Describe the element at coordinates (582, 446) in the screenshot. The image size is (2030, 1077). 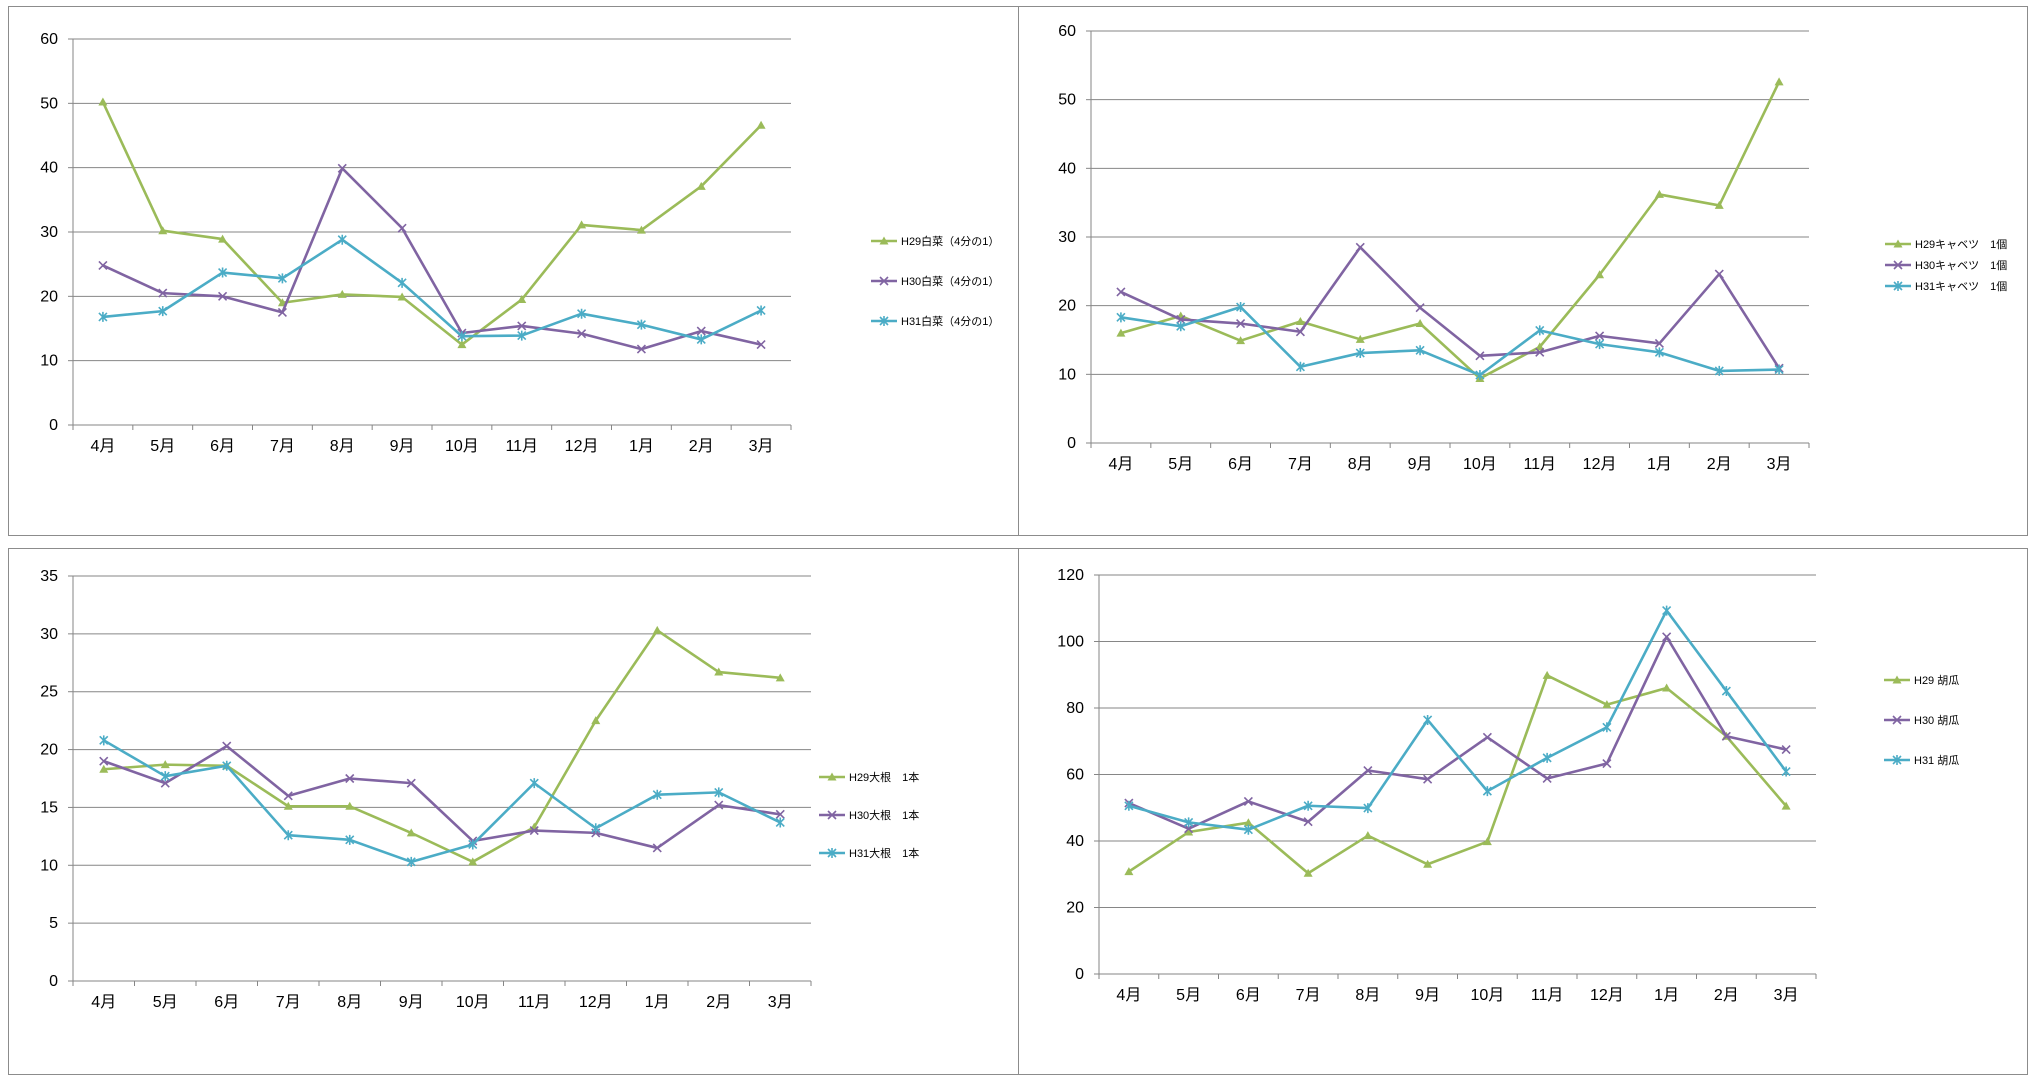
I see `x-tick-label: 12月` at that location.